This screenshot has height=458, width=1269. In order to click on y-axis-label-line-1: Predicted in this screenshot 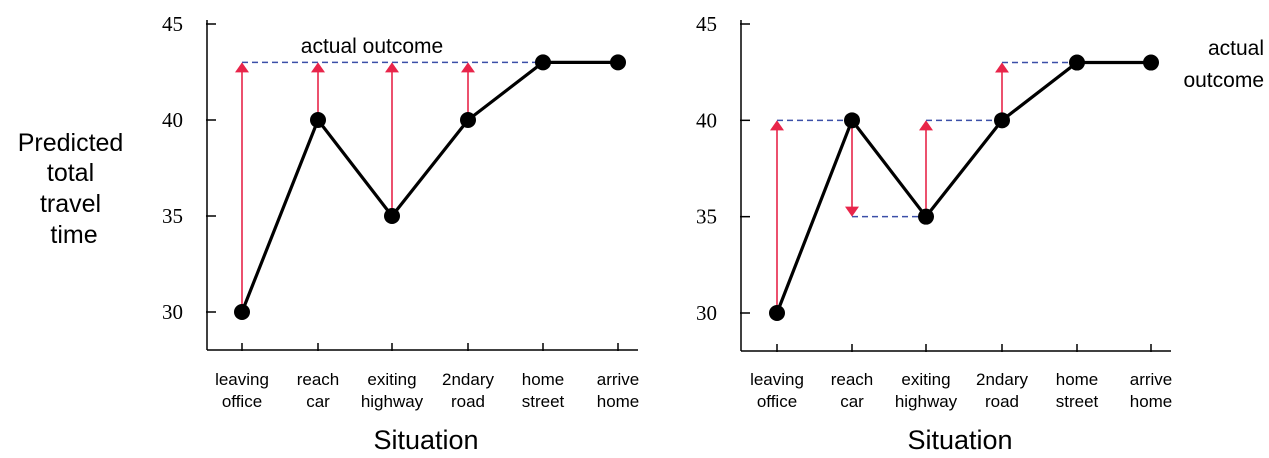, I will do `click(71, 143)`.